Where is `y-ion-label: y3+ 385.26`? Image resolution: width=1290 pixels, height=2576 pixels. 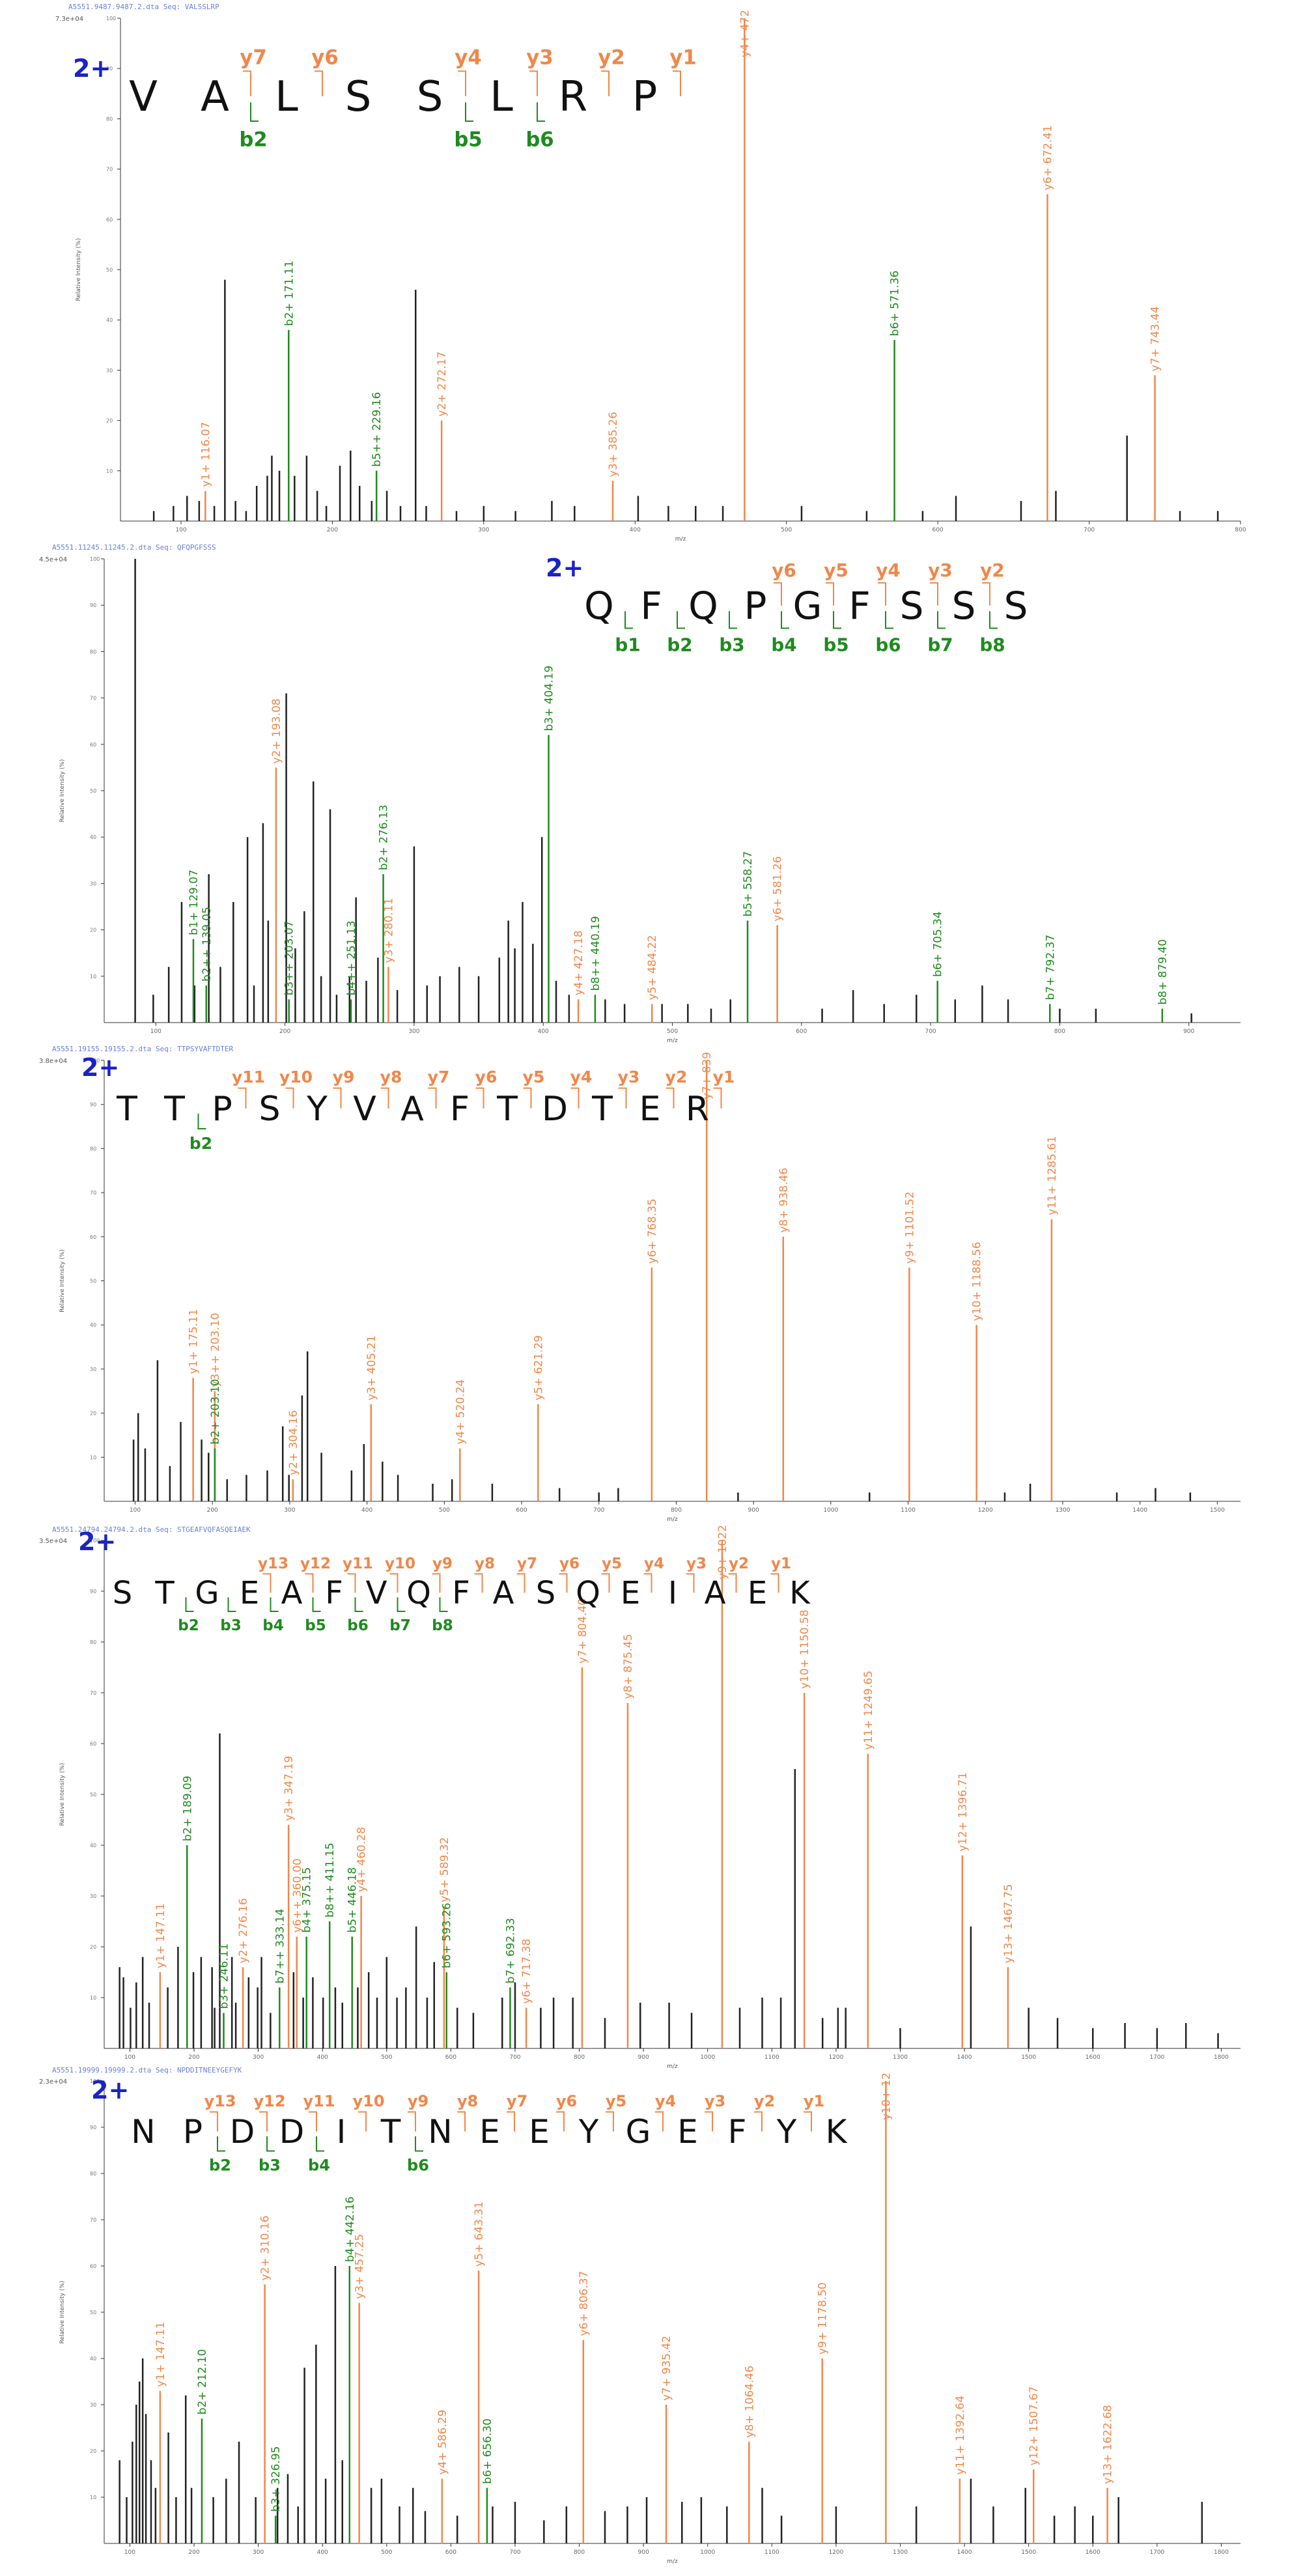
y-ion-label: y3+ 385.26 is located at coordinates (613, 444).